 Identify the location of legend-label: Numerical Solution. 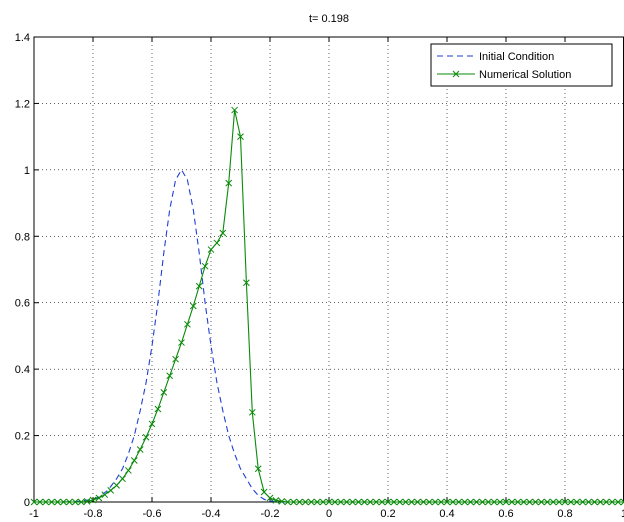
(525, 75).